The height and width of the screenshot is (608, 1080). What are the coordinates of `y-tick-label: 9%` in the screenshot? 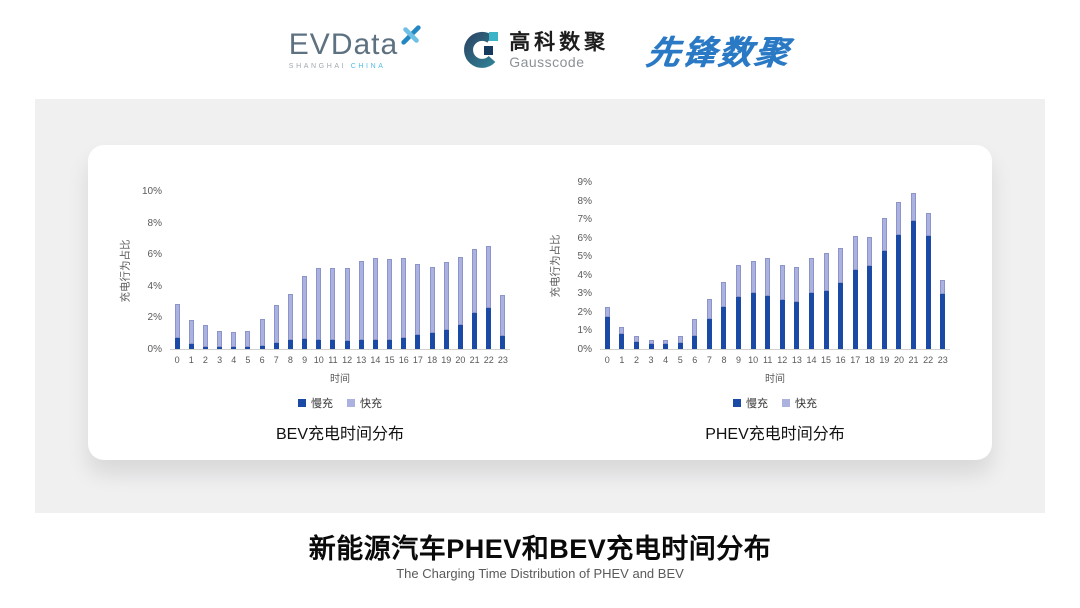 It's located at (584, 182).